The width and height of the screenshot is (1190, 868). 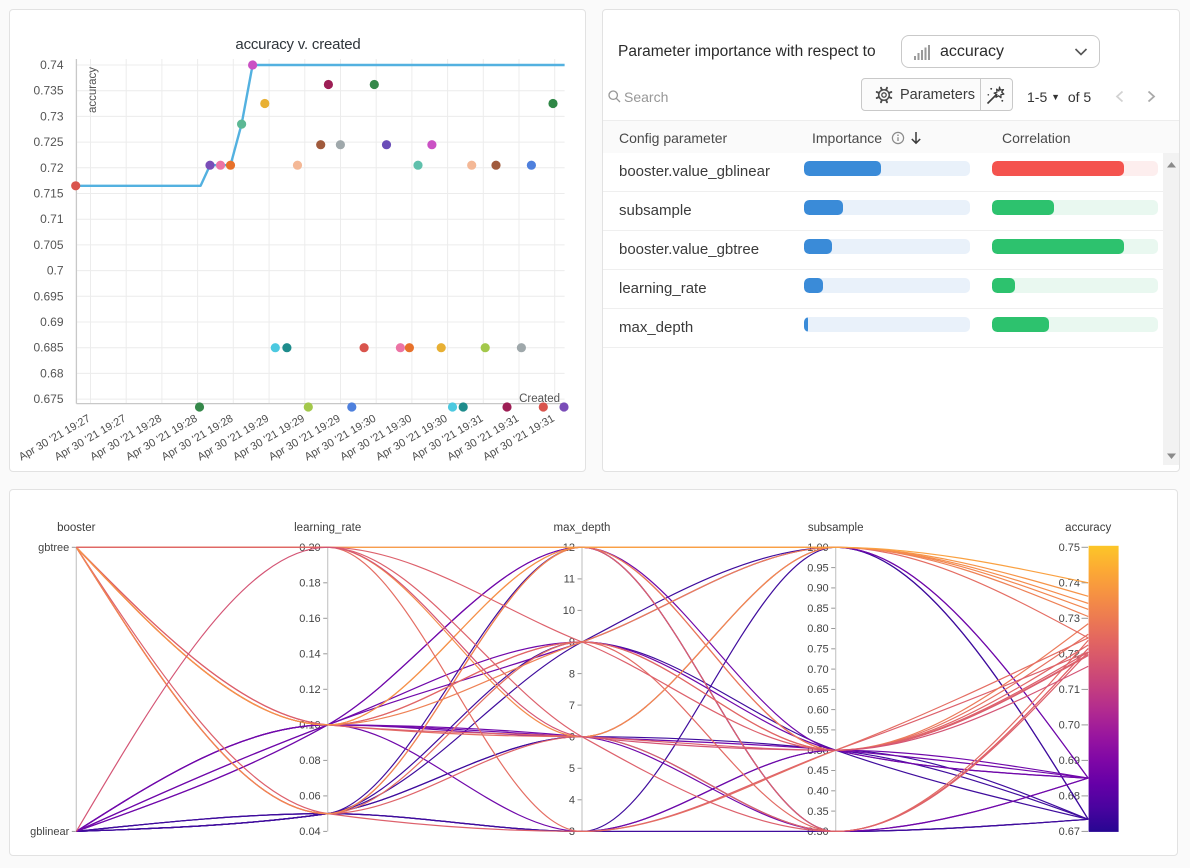 I want to click on svg-text: 0.16, so click(x=309, y=619).